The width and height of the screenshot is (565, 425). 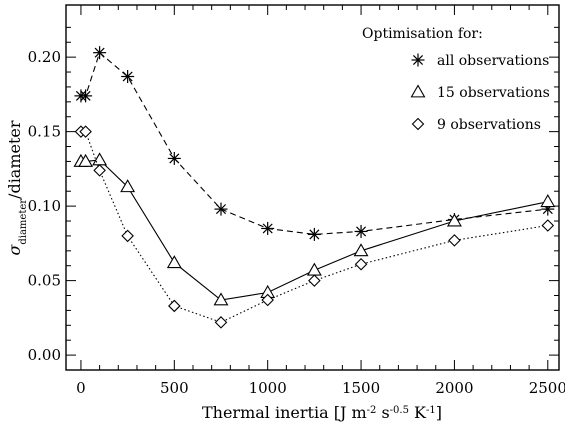 I want to click on legend-marker-diamond, so click(x=418, y=124).